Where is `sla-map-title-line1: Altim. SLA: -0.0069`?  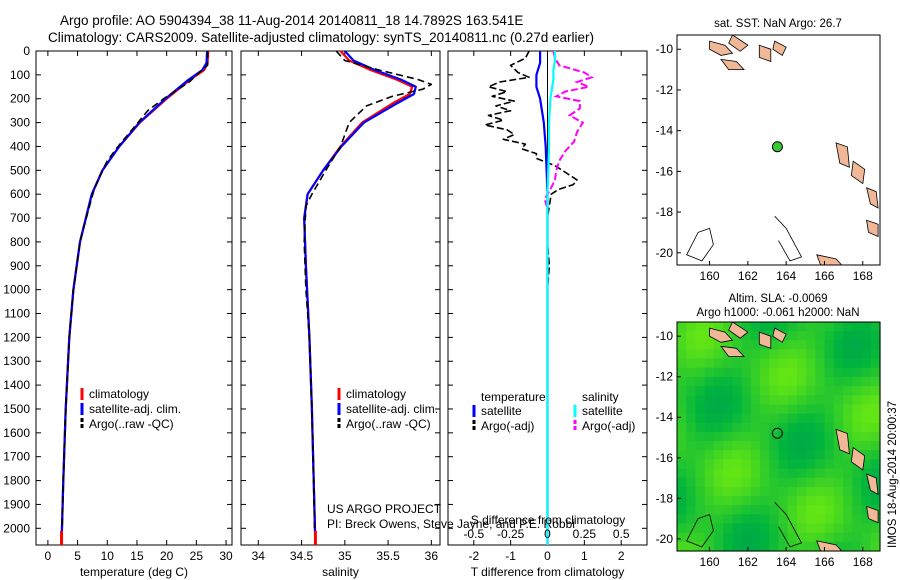 sla-map-title-line1: Altim. SLA: -0.0069 is located at coordinates (777, 299).